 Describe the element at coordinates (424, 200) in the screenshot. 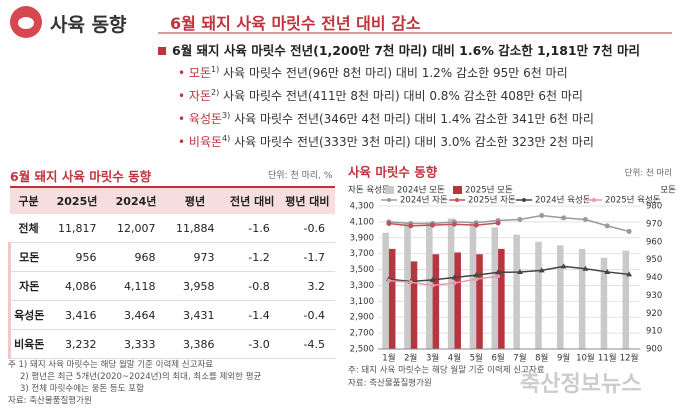

I see `legend-label: 2024년 자돈` at that location.